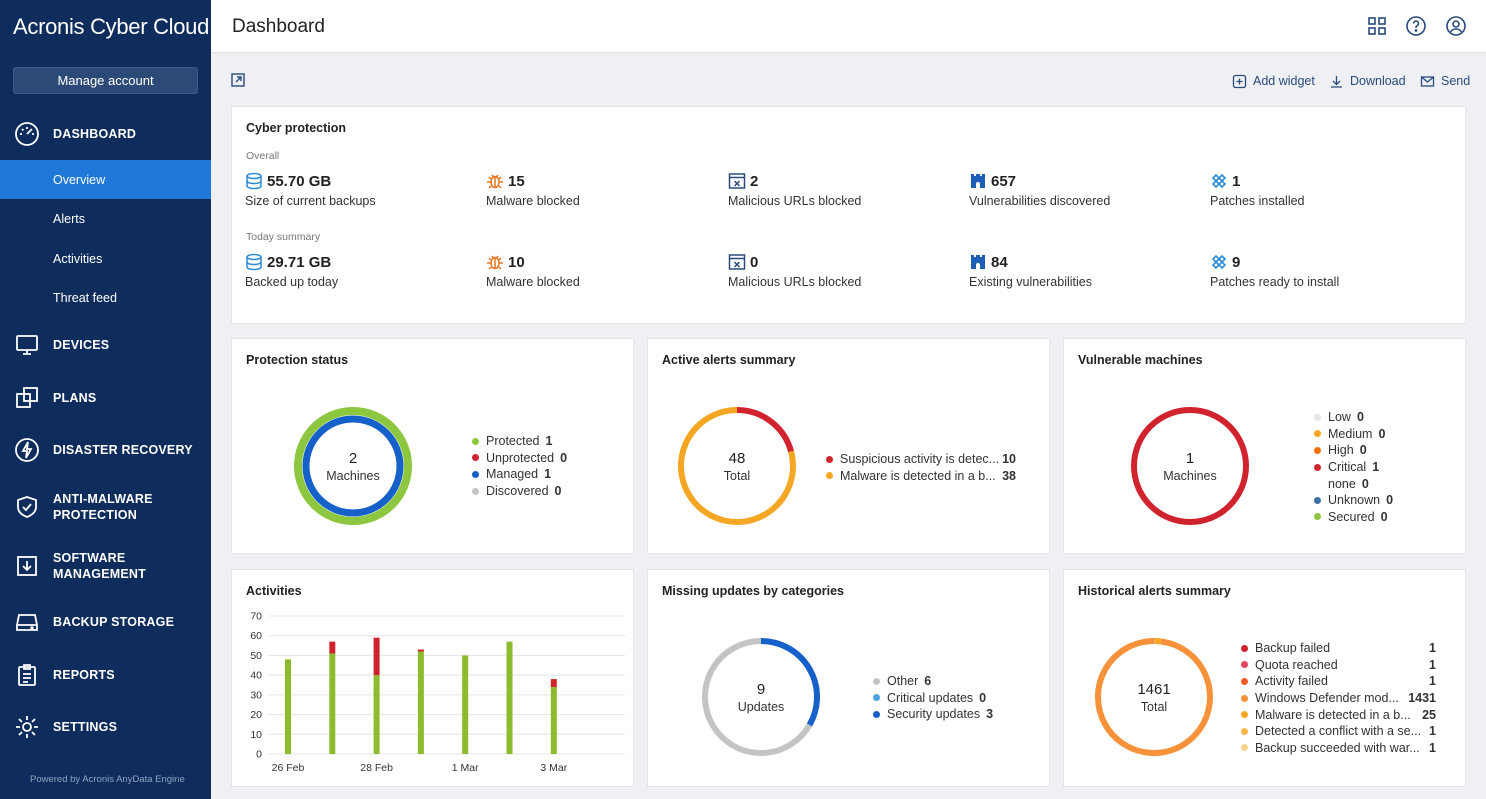  Describe the element at coordinates (27, 675) in the screenshot. I see `clipboard-icon` at that location.